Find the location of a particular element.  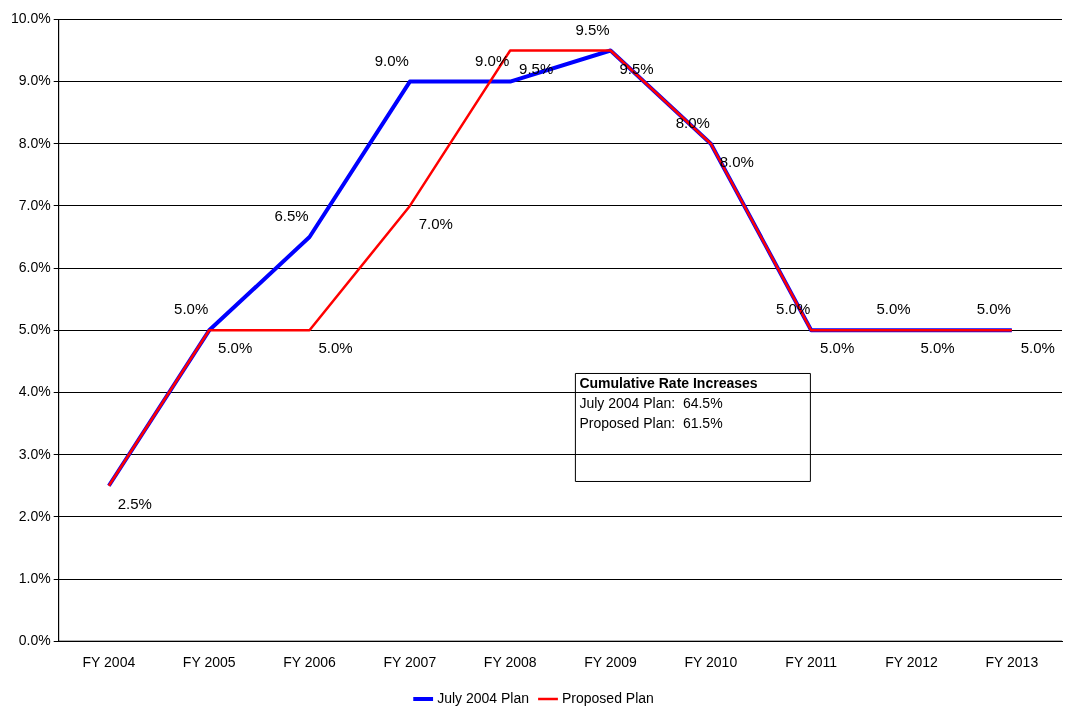

annotation: July 2004 Plan: 64.5% is located at coordinates (651, 403).